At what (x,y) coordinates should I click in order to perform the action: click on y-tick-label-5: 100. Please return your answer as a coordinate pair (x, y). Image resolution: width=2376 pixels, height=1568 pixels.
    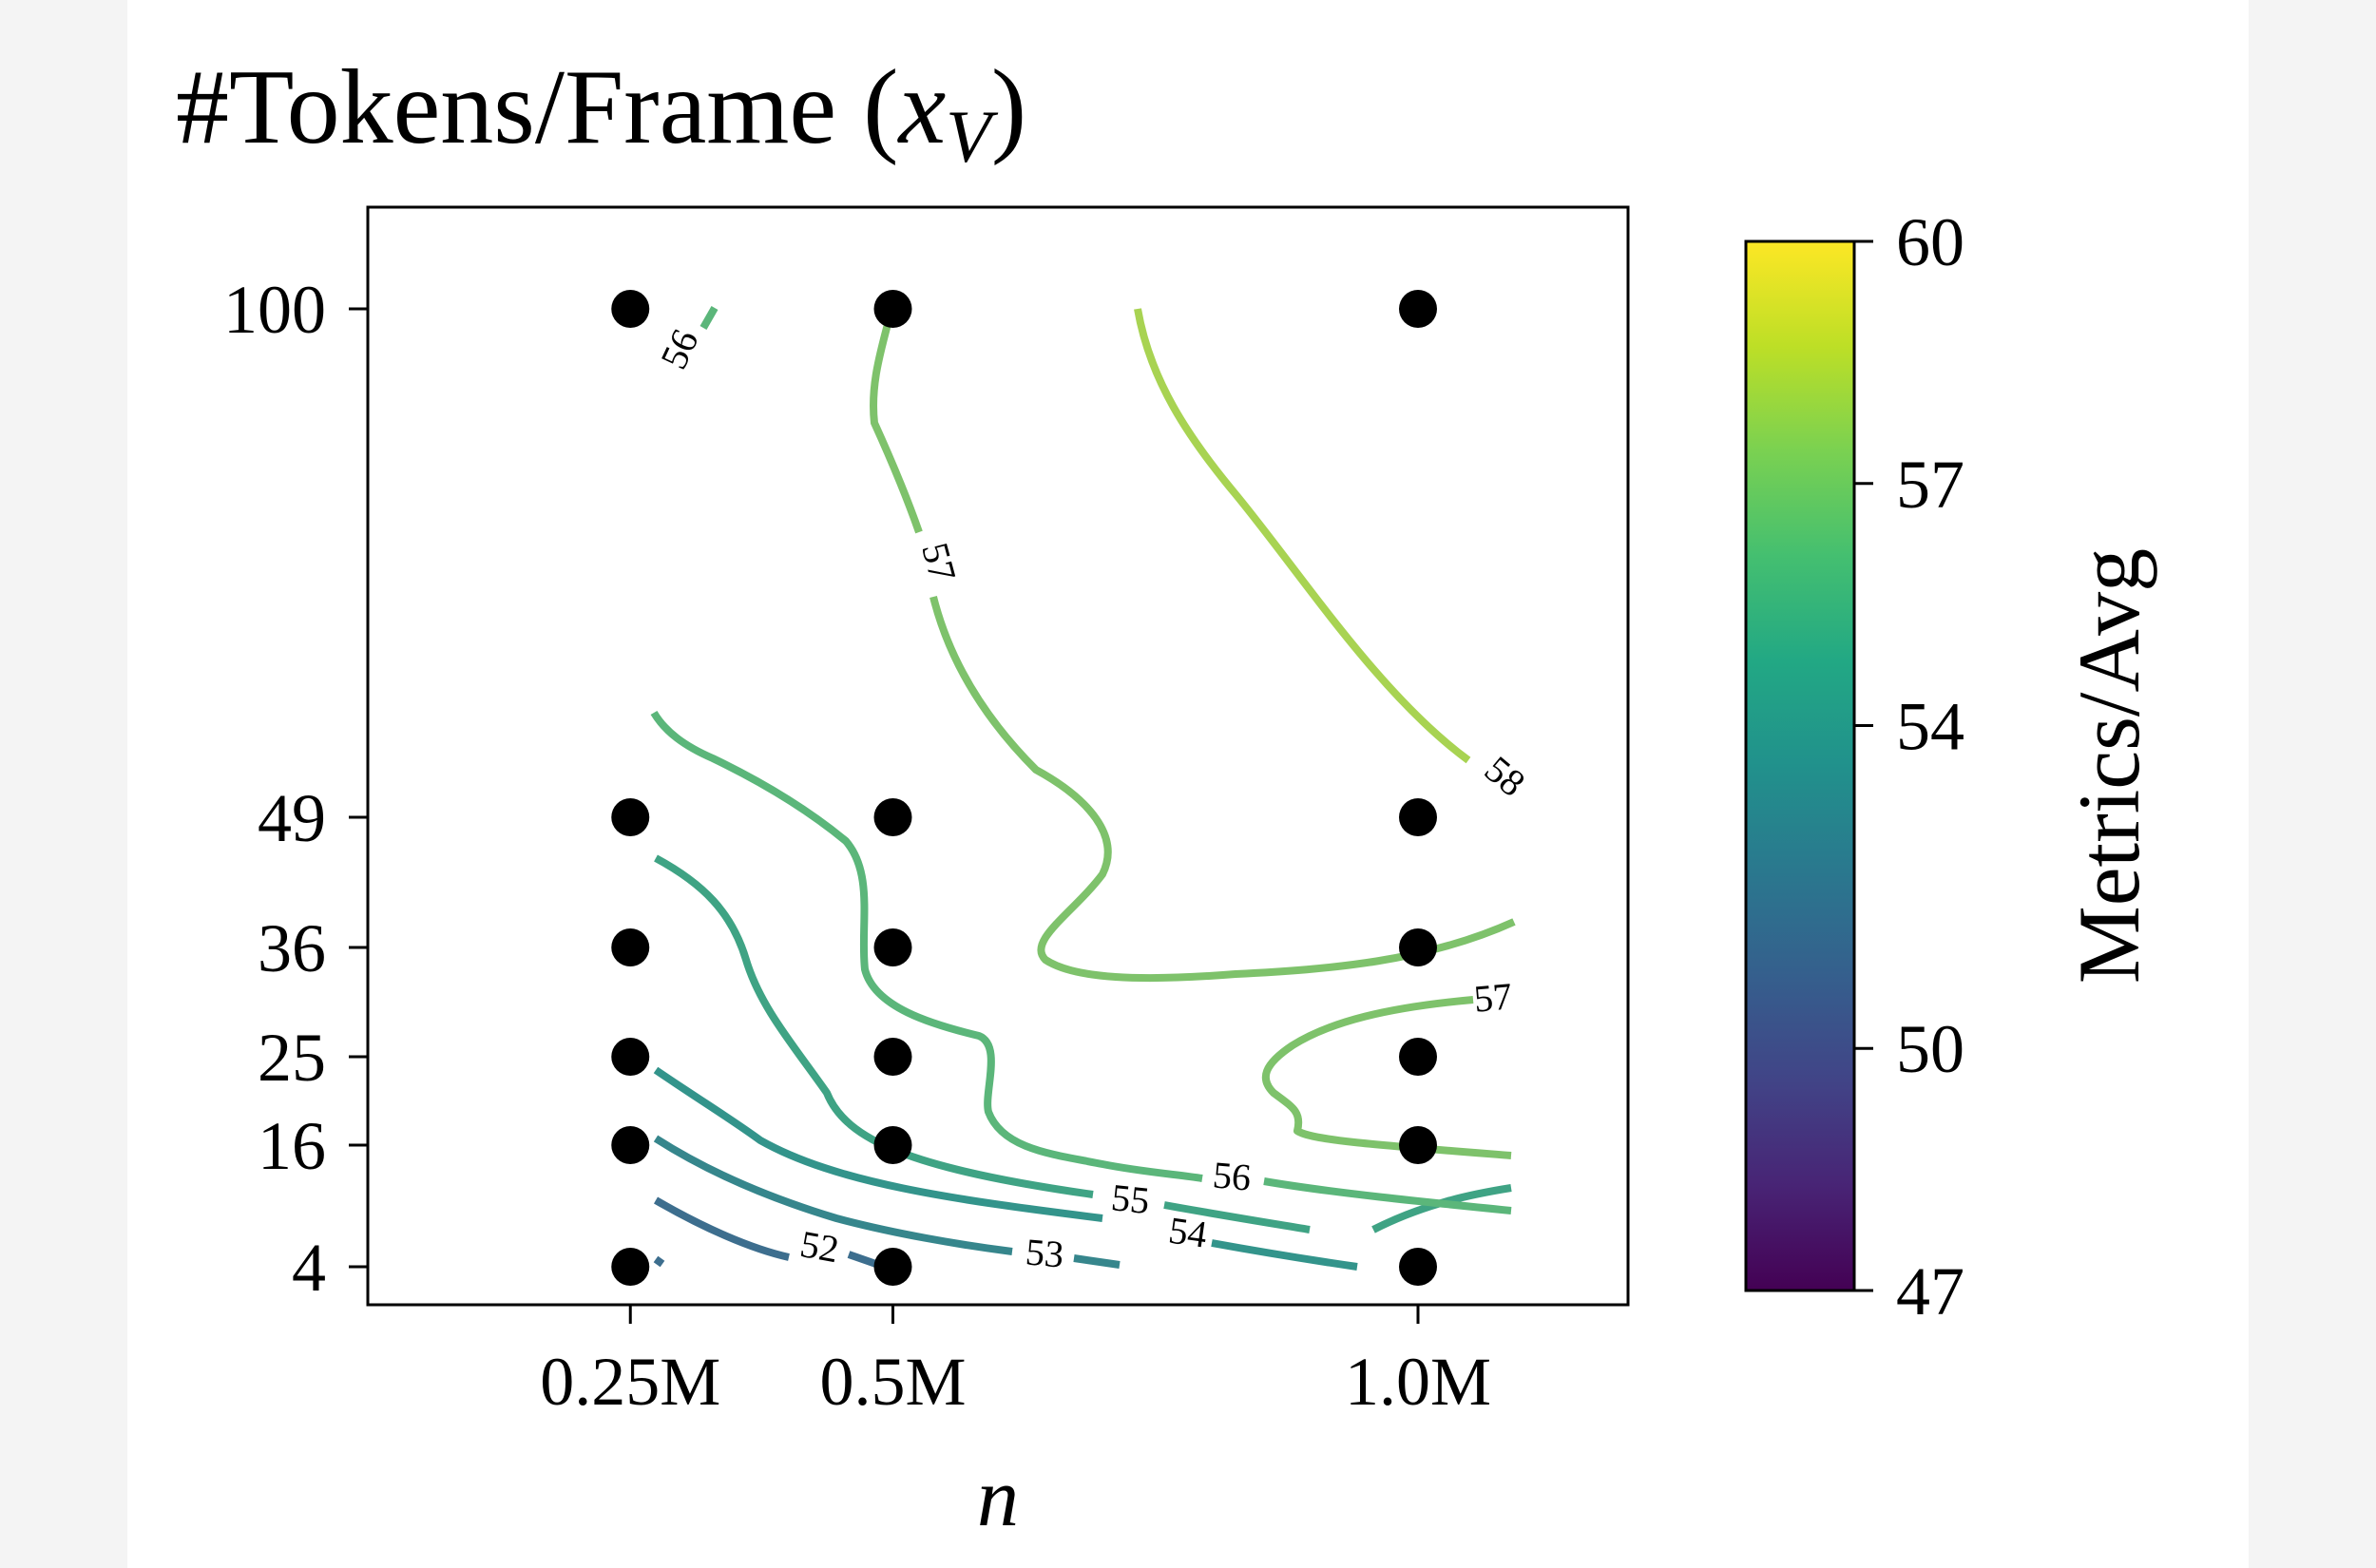
    Looking at the image, I should click on (274, 310).